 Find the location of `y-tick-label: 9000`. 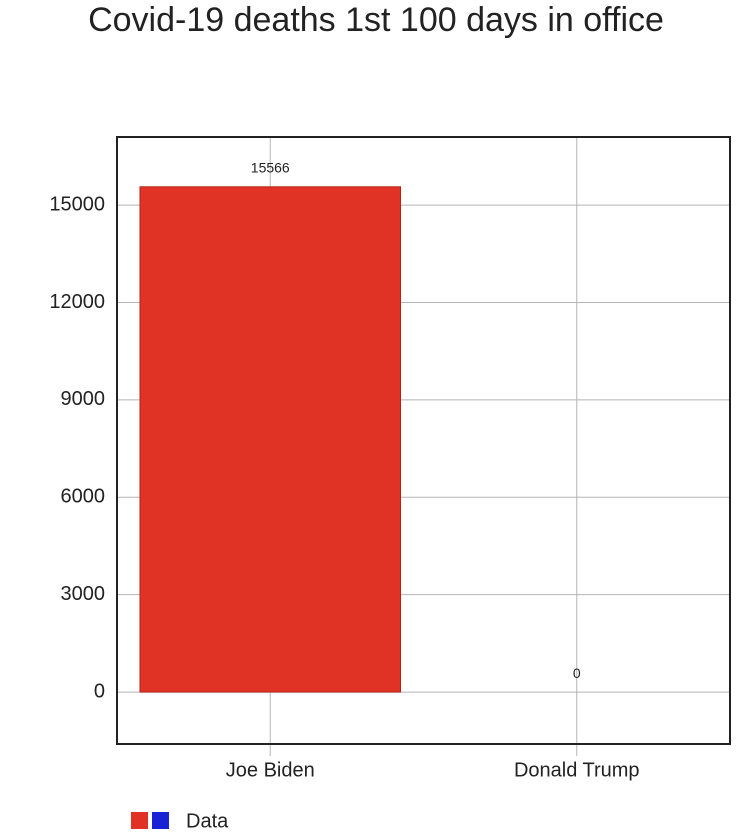

y-tick-label: 9000 is located at coordinates (83, 399).